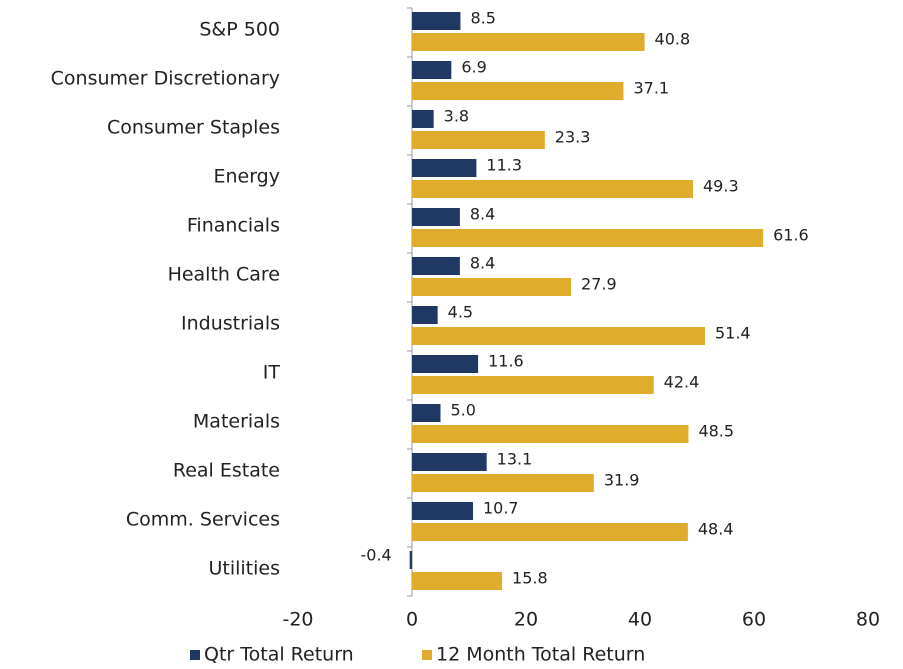  I want to click on value-label: 31.9, so click(622, 480).